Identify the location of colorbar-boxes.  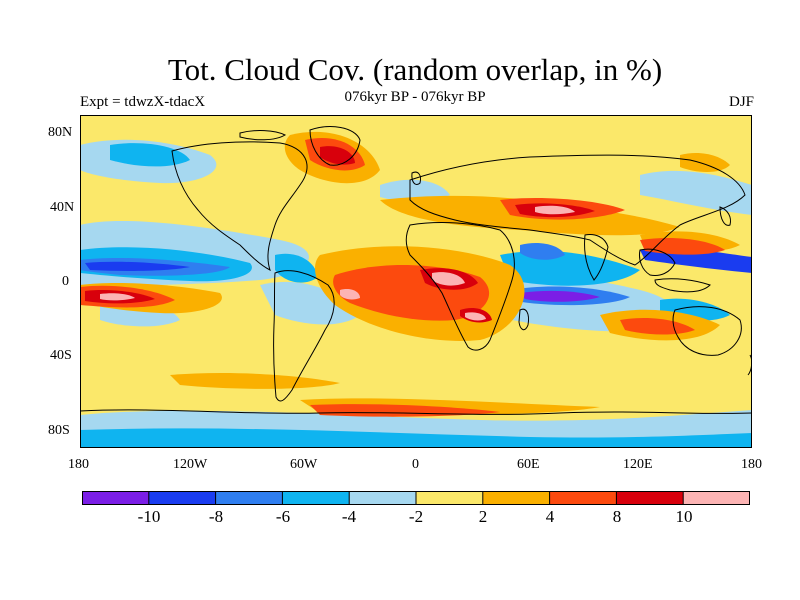
(416, 498).